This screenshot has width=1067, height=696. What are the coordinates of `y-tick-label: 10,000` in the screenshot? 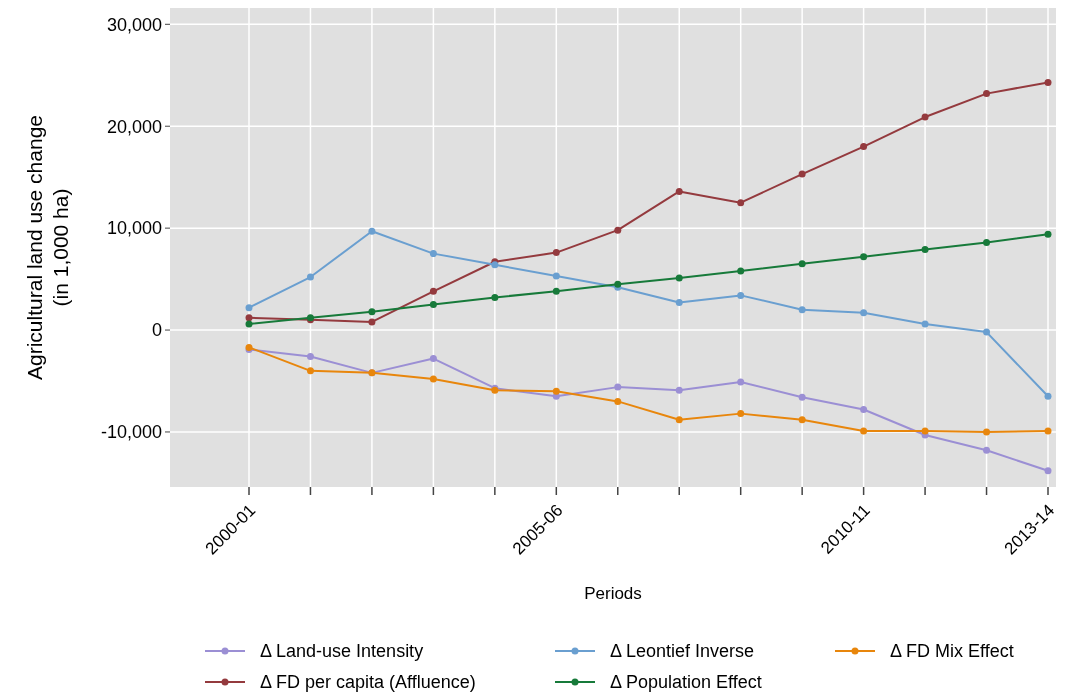 It's located at (134, 228).